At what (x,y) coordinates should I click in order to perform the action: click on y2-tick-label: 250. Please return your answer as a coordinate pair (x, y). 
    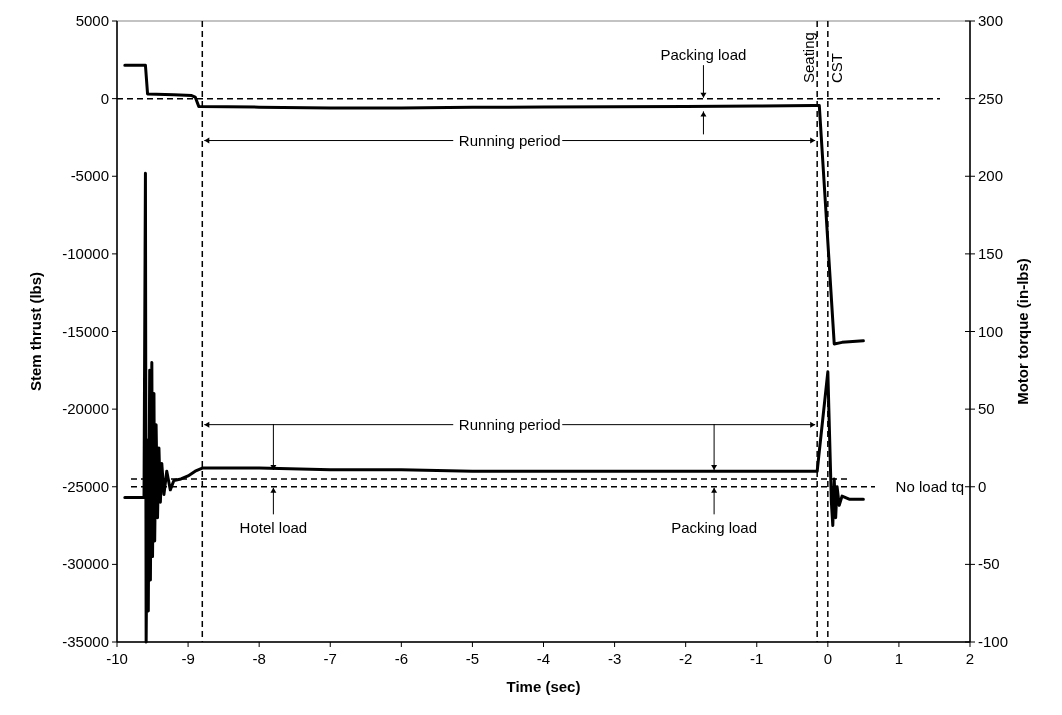
    Looking at the image, I should click on (991, 98).